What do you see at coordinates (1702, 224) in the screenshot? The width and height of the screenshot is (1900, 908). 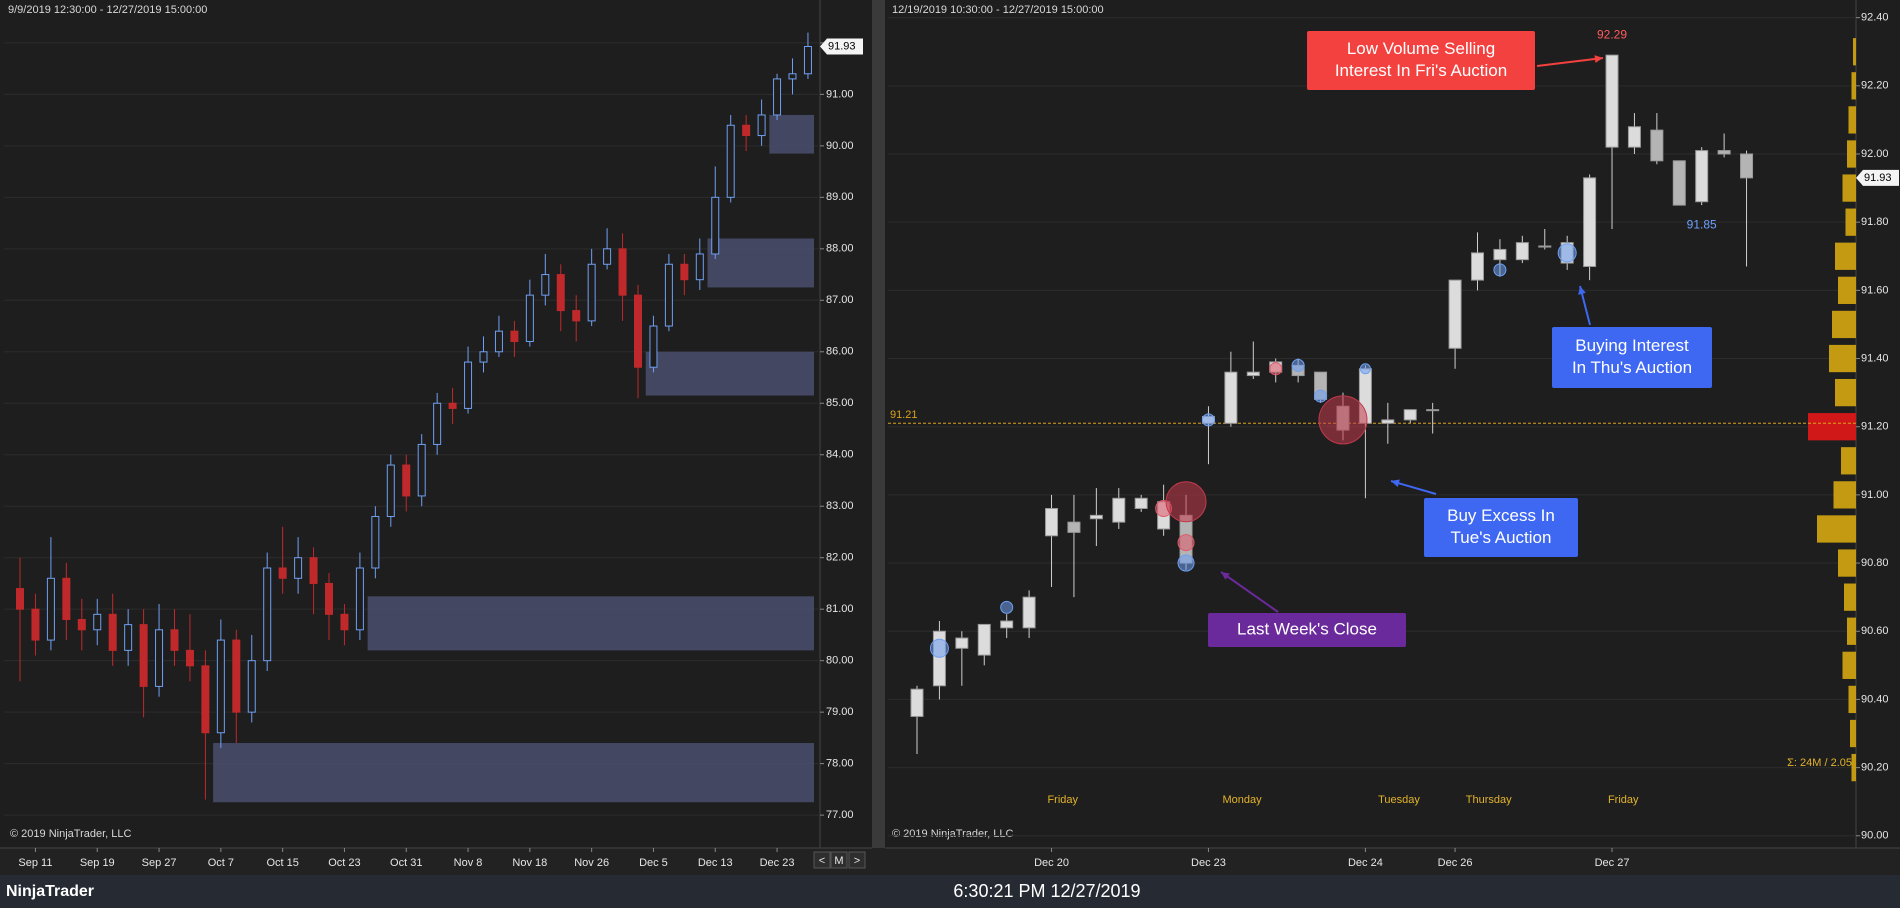 I see `price-label: 91.85` at bounding box center [1702, 224].